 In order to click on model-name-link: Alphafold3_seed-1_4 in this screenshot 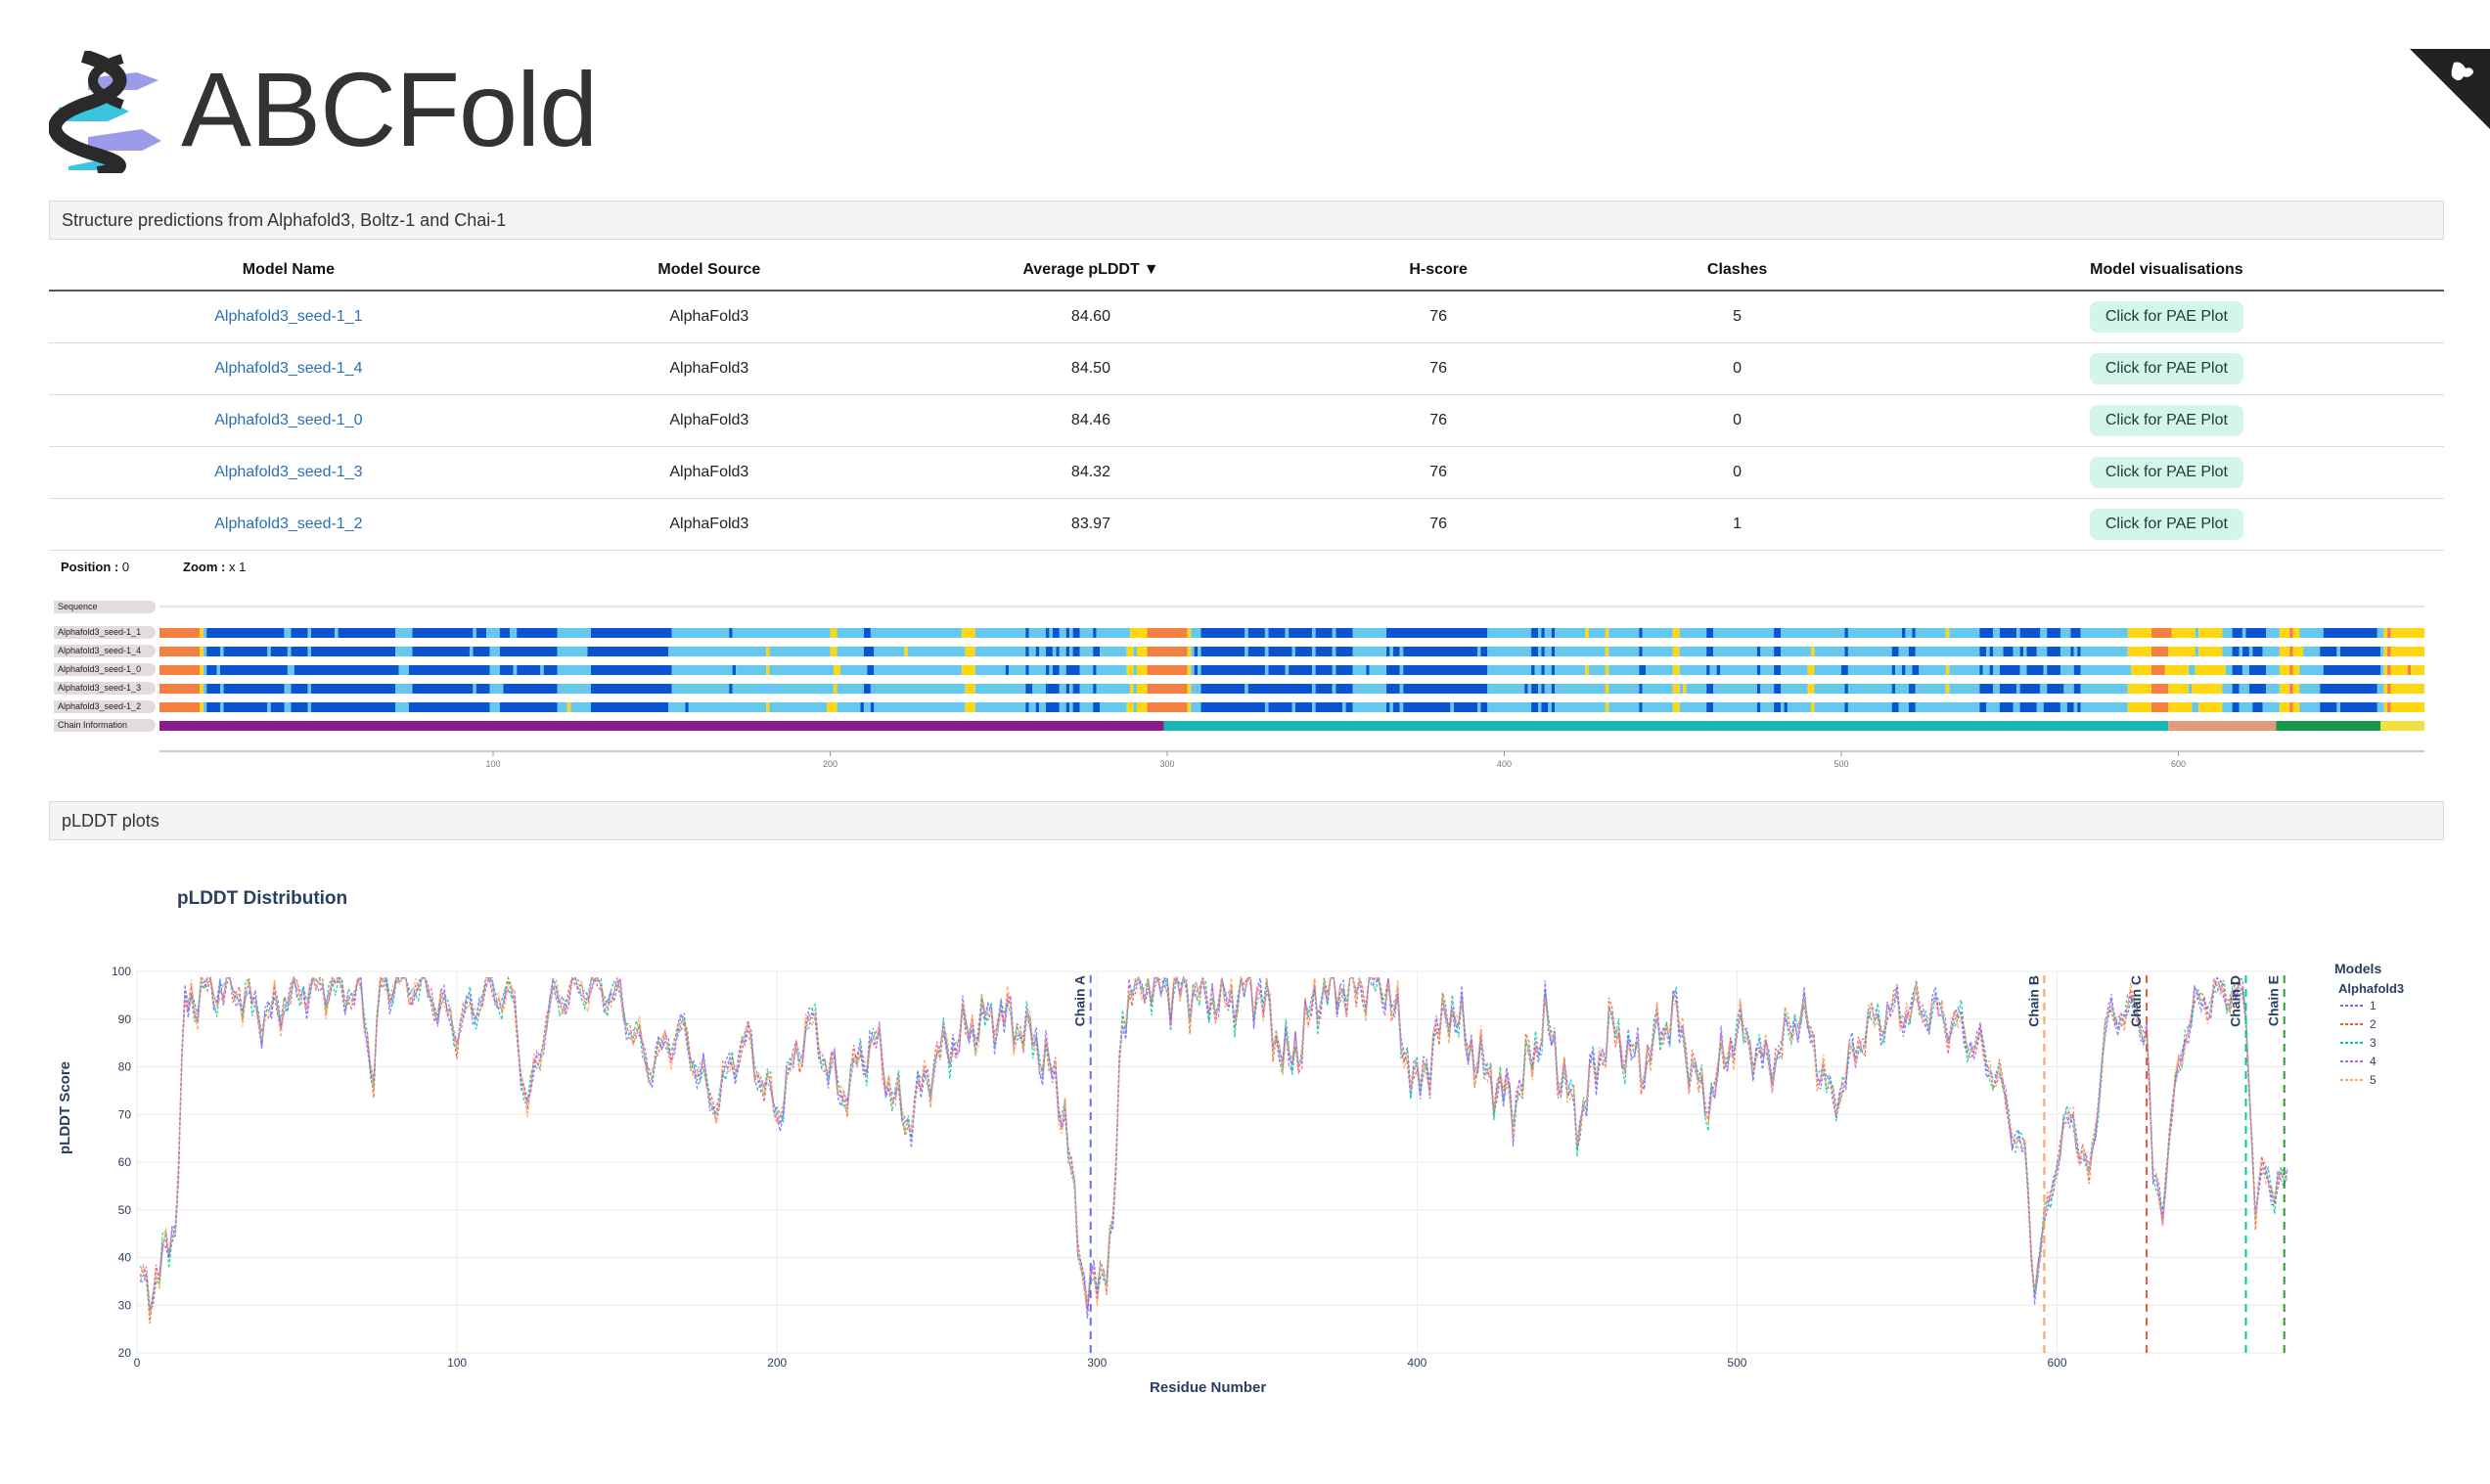, I will do `click(288, 368)`.